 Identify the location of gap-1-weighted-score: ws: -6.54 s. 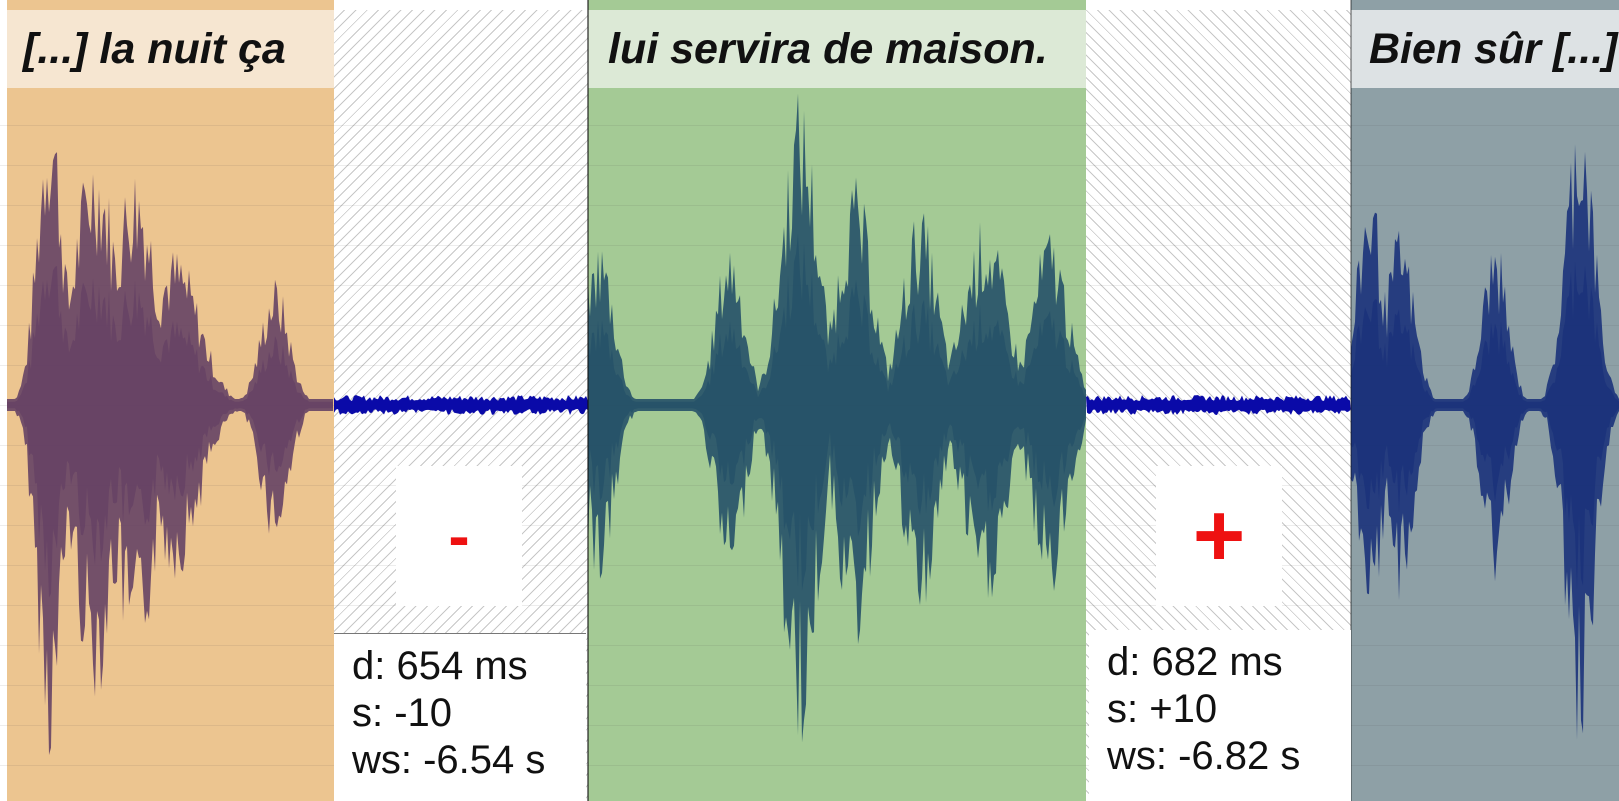
(449, 760).